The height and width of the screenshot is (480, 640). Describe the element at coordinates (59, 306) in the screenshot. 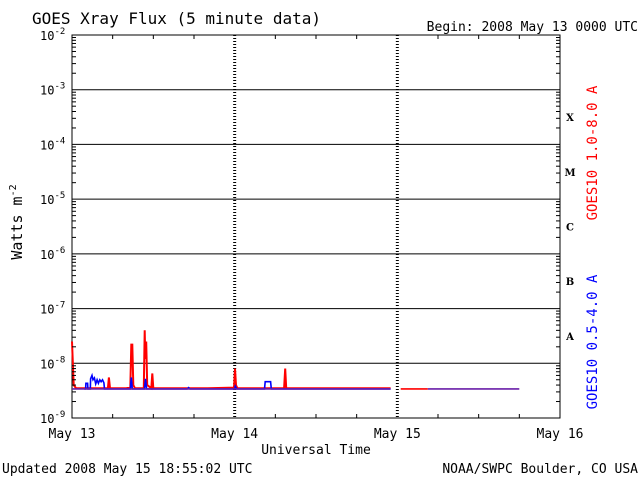

I see `y-tick-exp: -7` at that location.